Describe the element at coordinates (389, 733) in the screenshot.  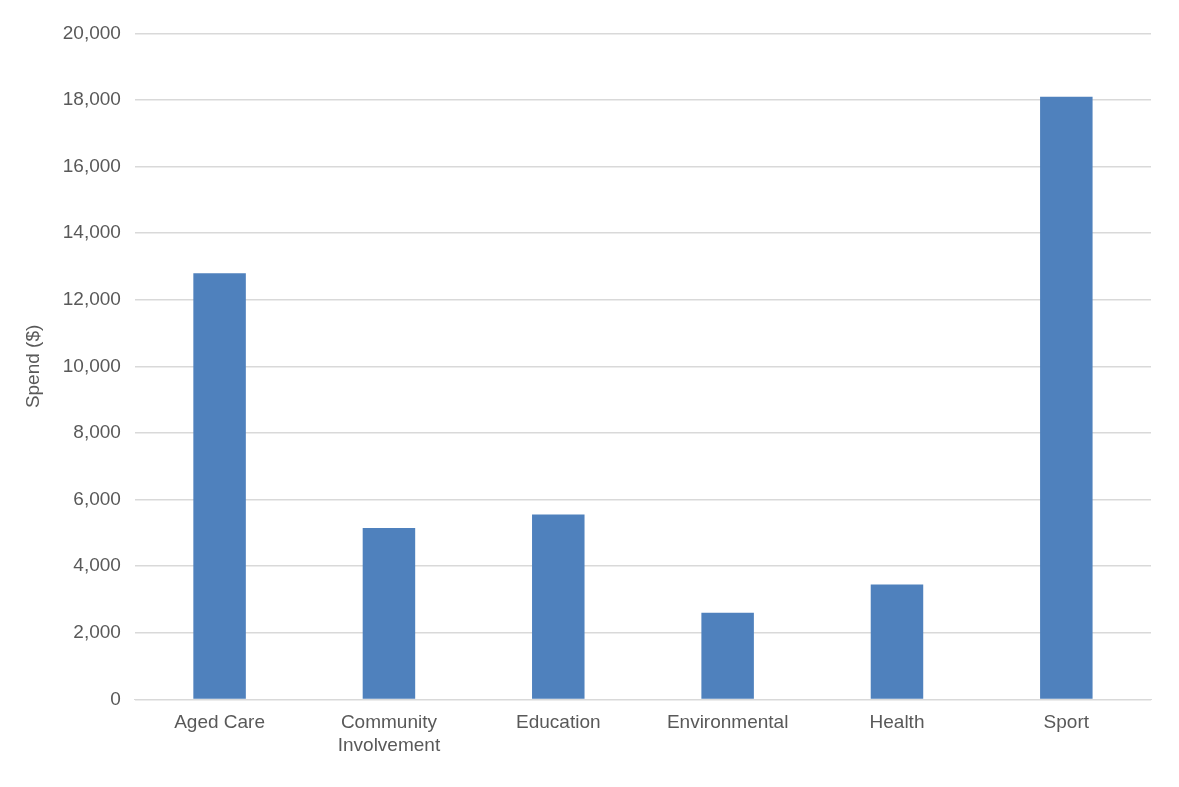
I see `x-tick-label: Community Involvement` at that location.